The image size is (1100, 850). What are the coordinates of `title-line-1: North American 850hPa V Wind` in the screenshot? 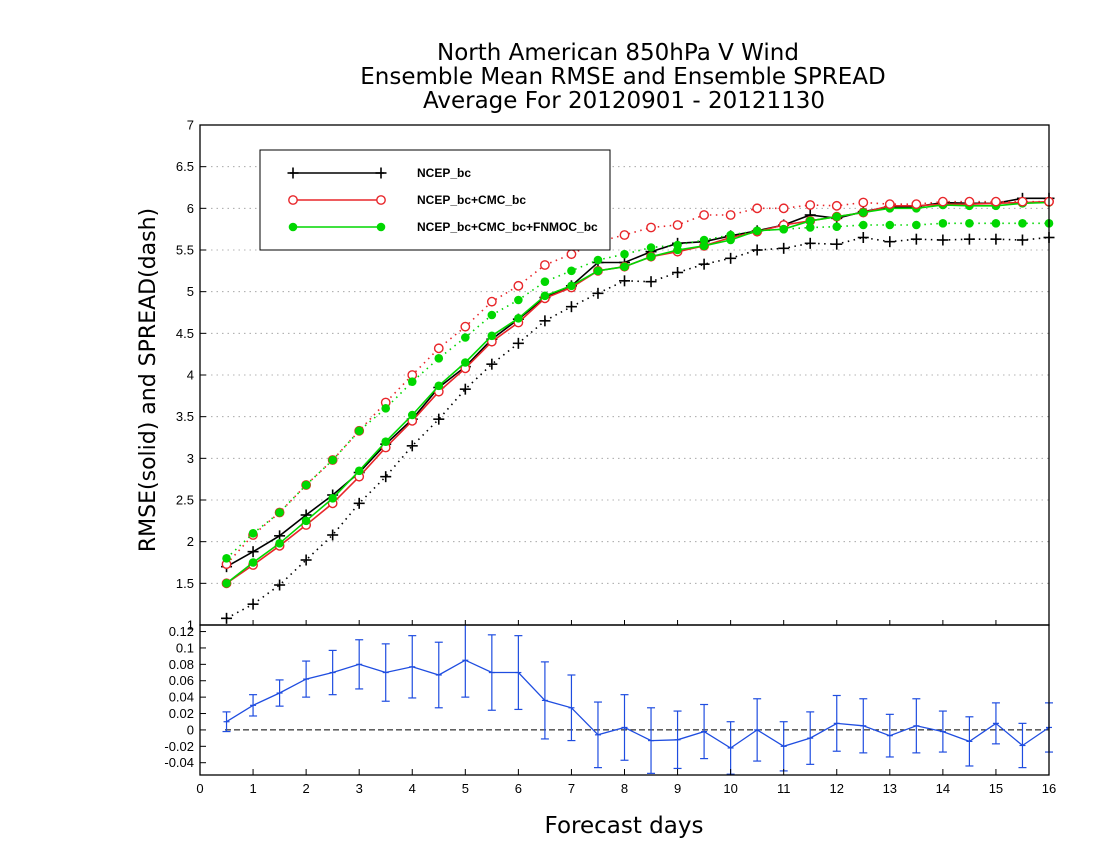 It's located at (618, 53).